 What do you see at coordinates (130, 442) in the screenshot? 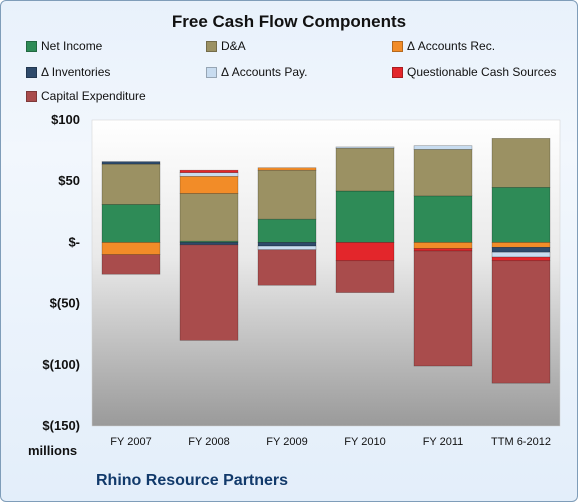
I see `x-tick-label: FY 2007` at bounding box center [130, 442].